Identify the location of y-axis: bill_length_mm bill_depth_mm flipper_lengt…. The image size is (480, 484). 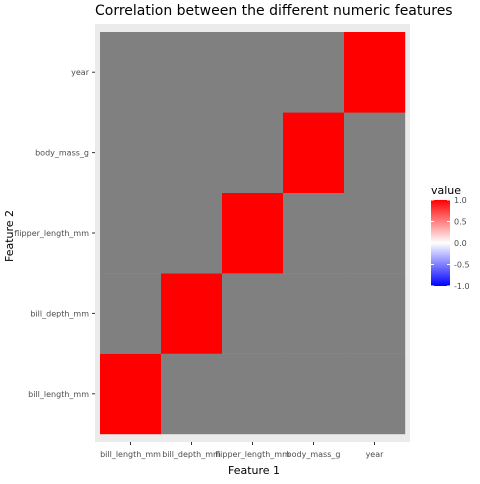
(54, 233).